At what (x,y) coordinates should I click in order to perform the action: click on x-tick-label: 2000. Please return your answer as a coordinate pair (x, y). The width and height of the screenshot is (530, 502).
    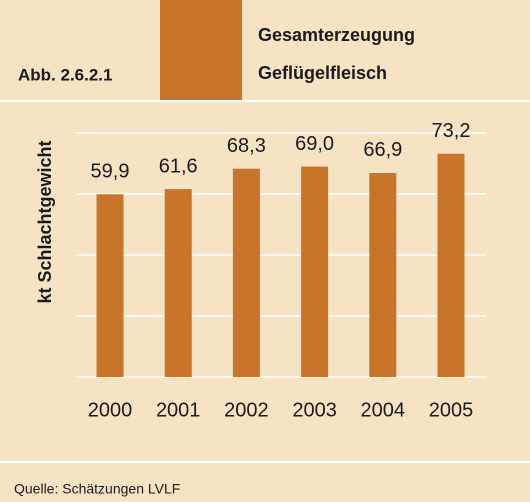
    Looking at the image, I should click on (110, 410).